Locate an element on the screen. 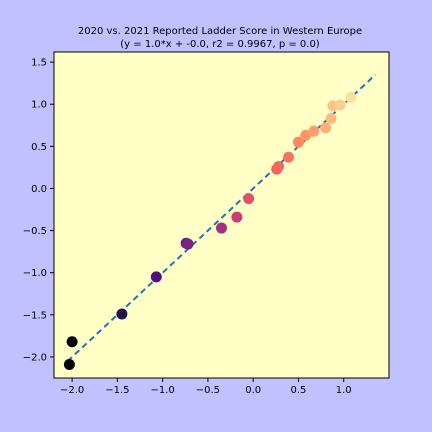 The image size is (432, 432). x-axis: −2.0 −1.5 −1.0 −0.5 0.0 0.5 1.0 is located at coordinates (206, 387).